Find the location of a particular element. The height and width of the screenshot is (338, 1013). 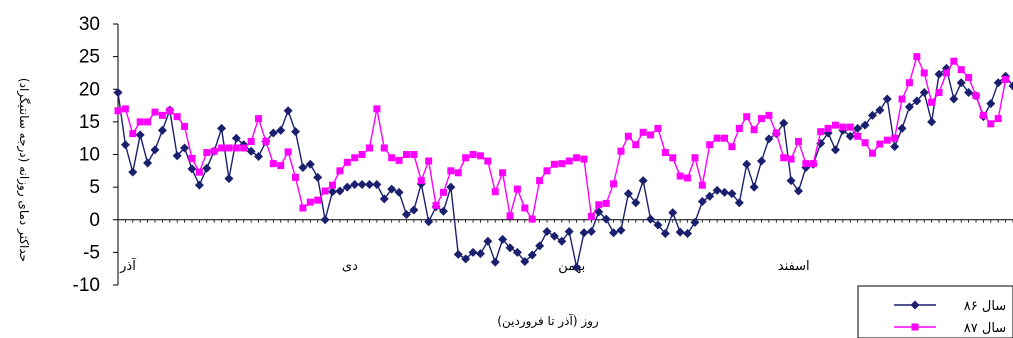

x-tick-label: آذر is located at coordinates (128, 265).